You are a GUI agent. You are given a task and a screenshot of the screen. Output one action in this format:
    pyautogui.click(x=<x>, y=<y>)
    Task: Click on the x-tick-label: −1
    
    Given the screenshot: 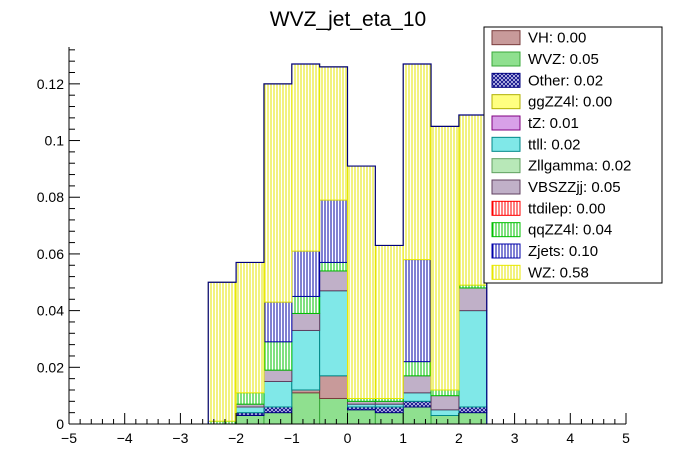 What is the action you would take?
    pyautogui.click(x=292, y=438)
    